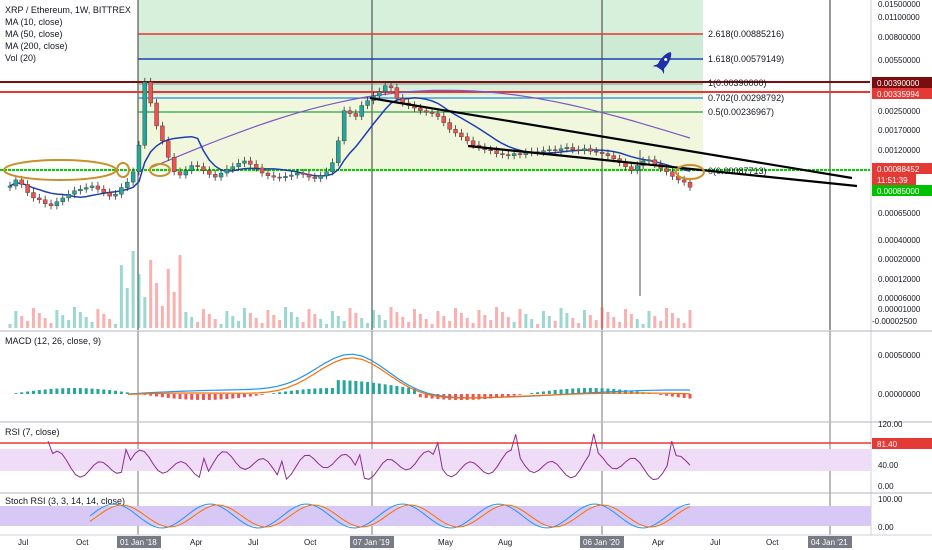 This screenshot has width=932, height=550. I want to click on time-tick: Oct, so click(82, 542).